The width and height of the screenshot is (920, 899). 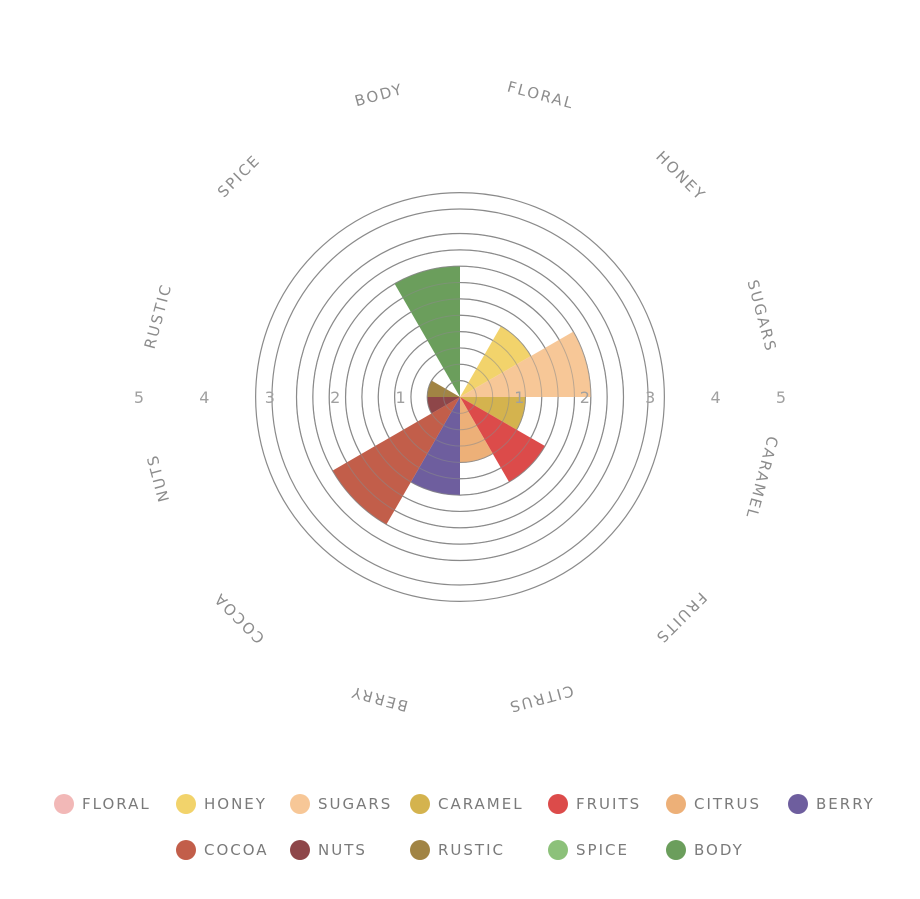 What do you see at coordinates (435, 446) in the screenshot?
I see `wedge-berry` at bounding box center [435, 446].